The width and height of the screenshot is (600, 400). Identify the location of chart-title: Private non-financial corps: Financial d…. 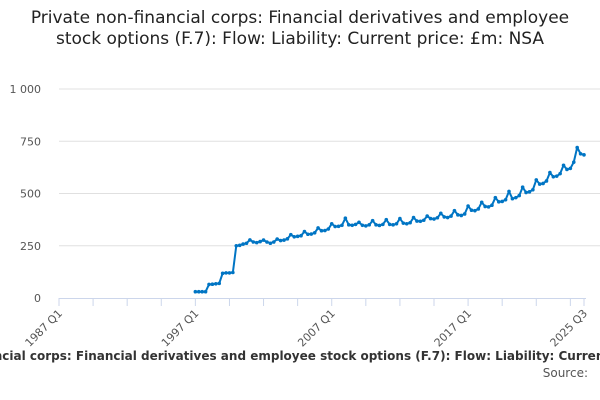
(300, 28).